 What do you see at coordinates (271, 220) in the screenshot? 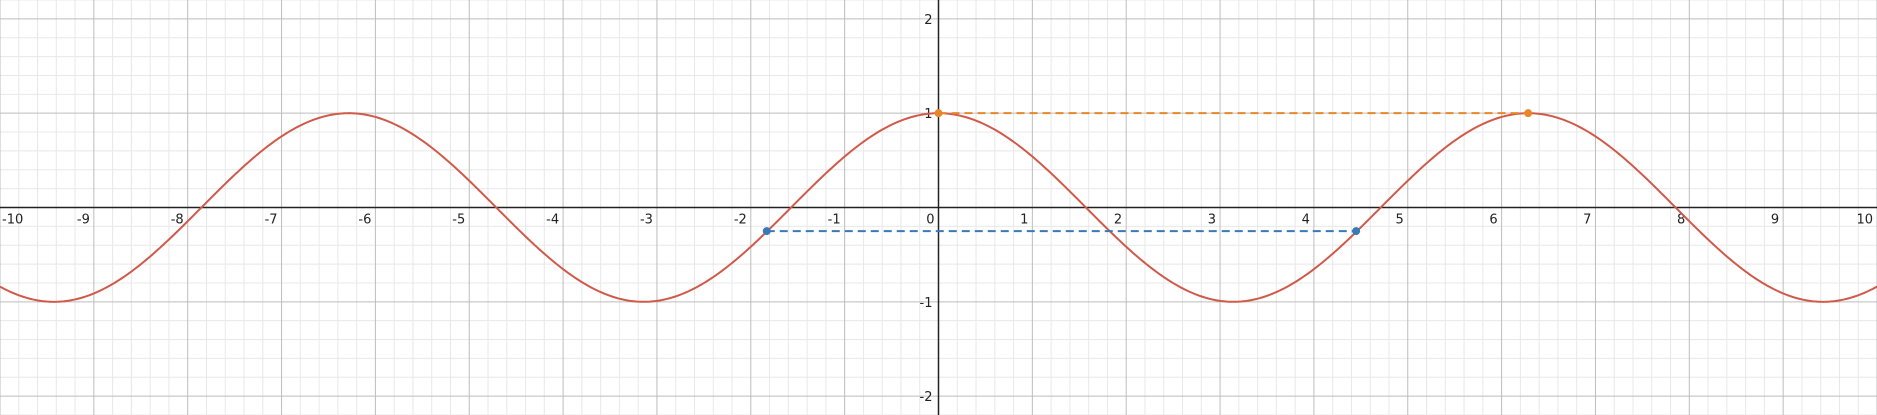
I see `x-tick-label: -7` at bounding box center [271, 220].